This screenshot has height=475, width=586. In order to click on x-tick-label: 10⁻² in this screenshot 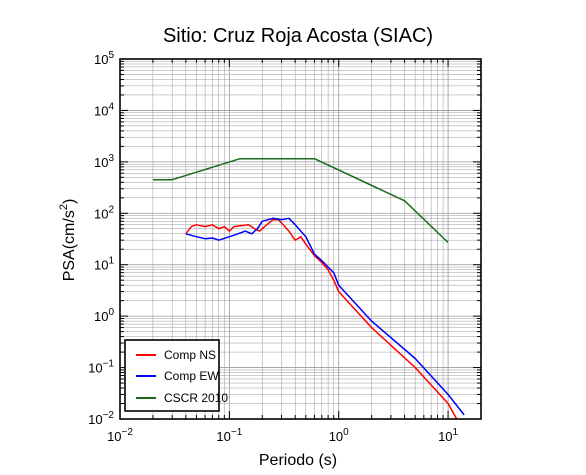, I will do `click(120, 435)`.